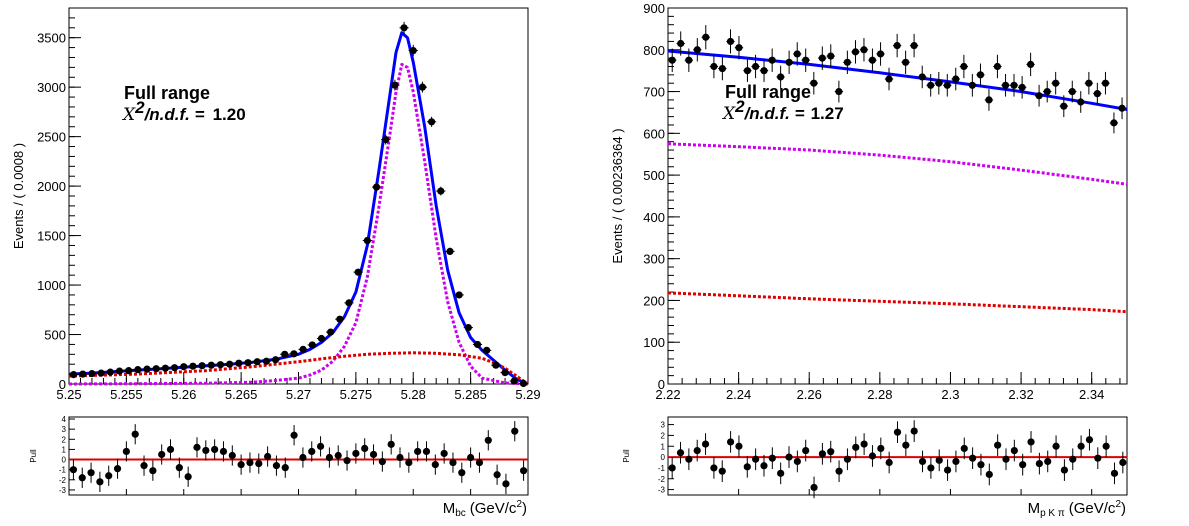 The height and width of the screenshot is (526, 1189). What do you see at coordinates (63, 490) in the screenshot?
I see `left-pull-y-tick-label: -3` at bounding box center [63, 490].